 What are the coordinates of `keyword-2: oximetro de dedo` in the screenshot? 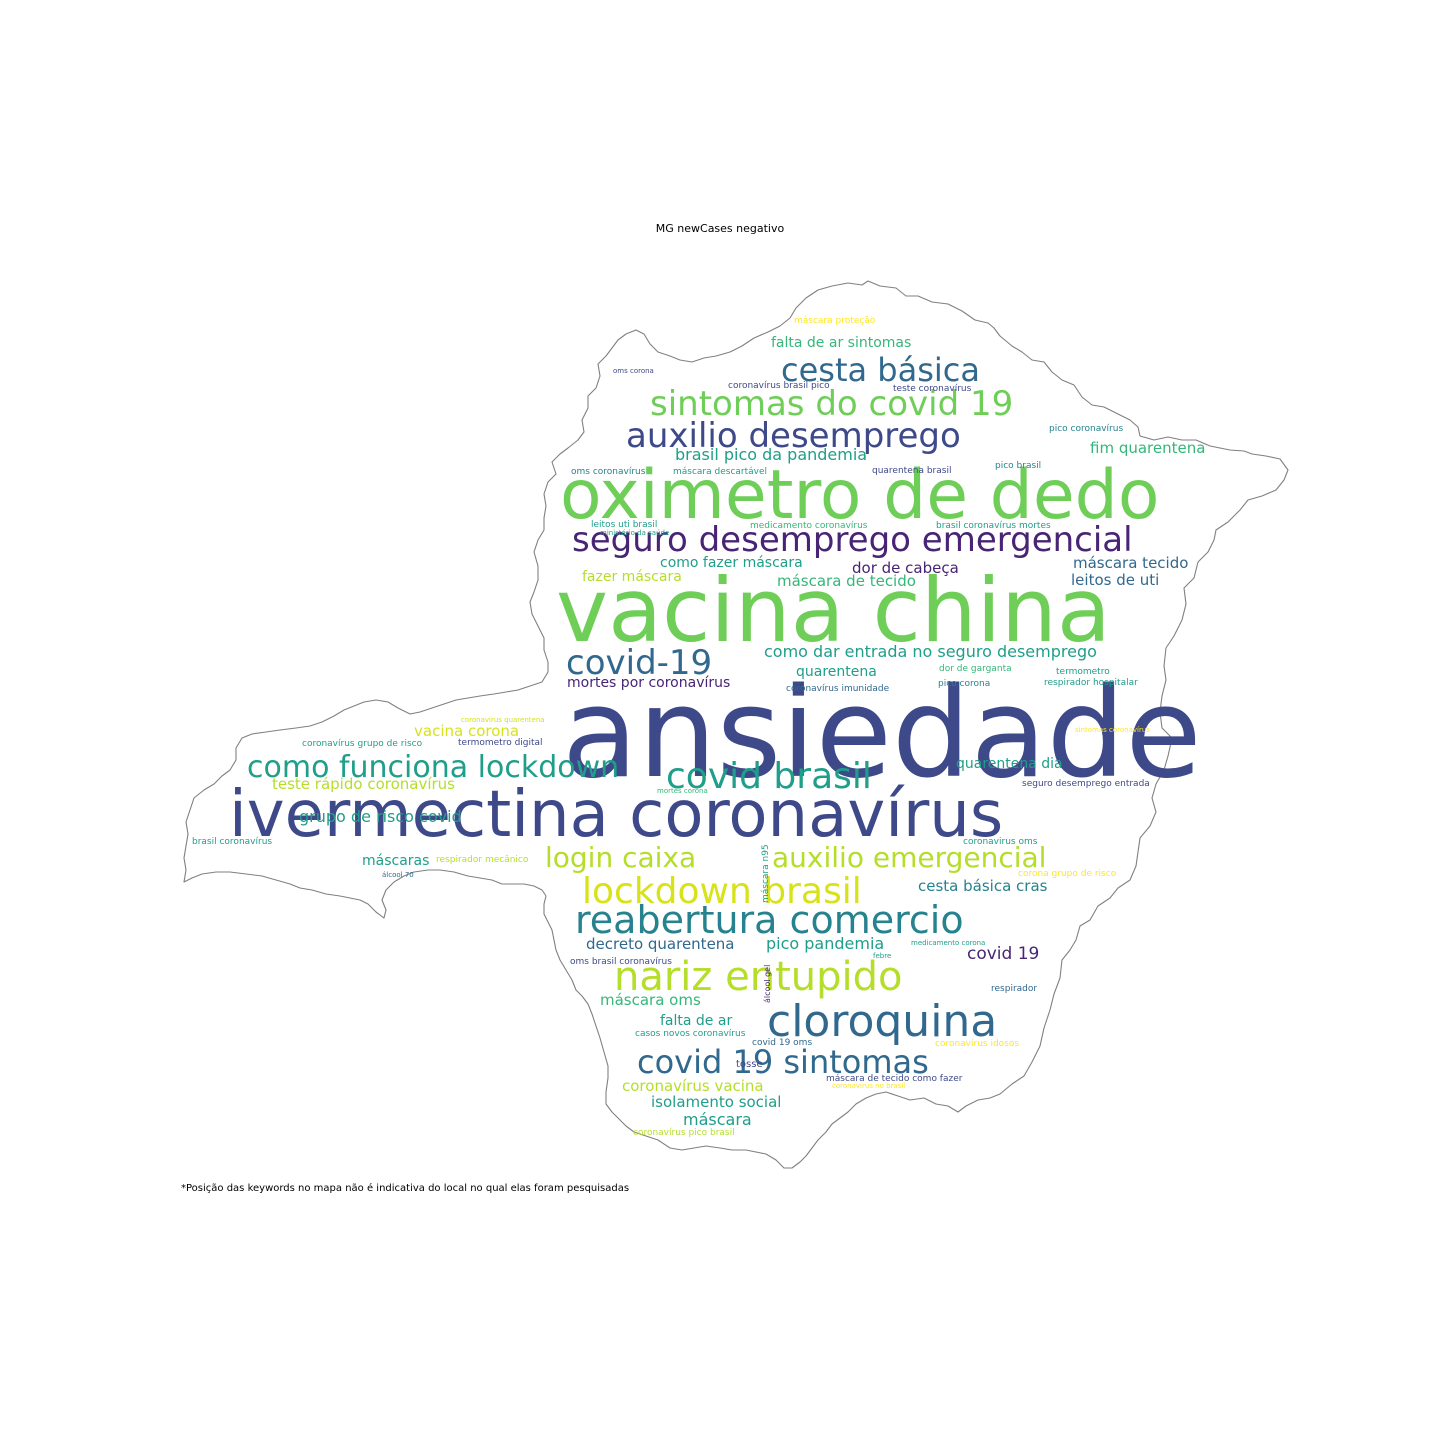 It's located at (859, 495).